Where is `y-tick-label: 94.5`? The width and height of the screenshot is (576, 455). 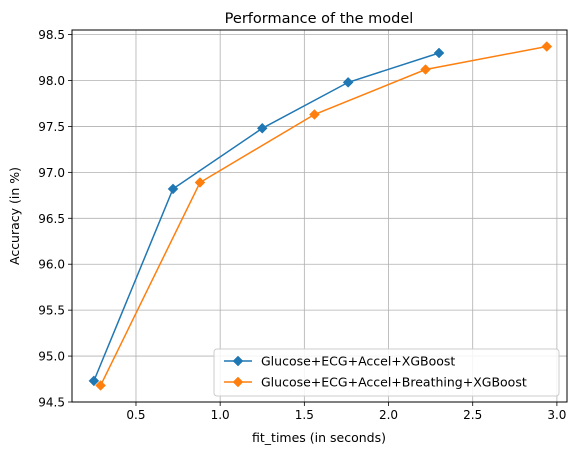
y-tick-label: 94.5 is located at coordinates (51, 403).